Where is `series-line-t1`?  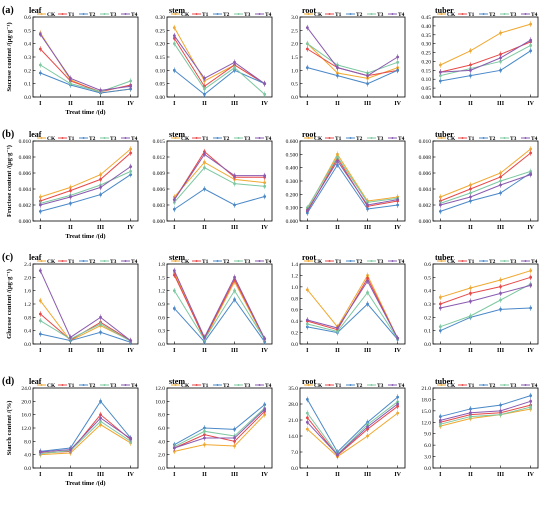 series-line-t1 is located at coordinates (220, 429).